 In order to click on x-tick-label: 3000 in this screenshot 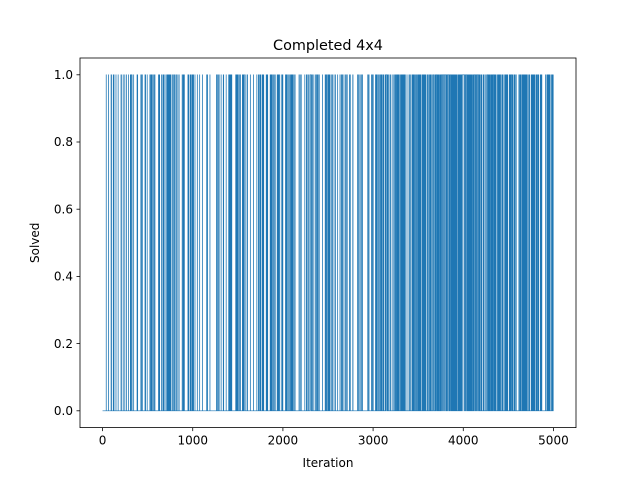, I will do `click(373, 441)`.